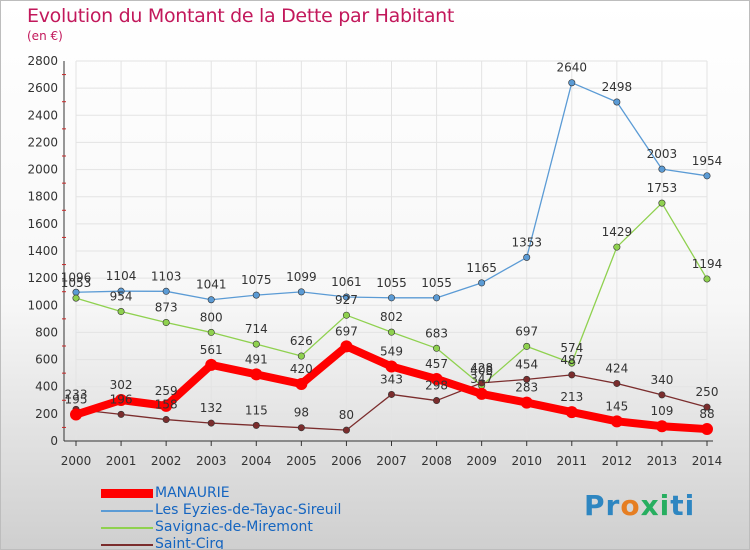 Image resolution: width=750 pixels, height=550 pixels. What do you see at coordinates (76, 283) in the screenshot?
I see `data-label-2: 1053` at bounding box center [76, 283].